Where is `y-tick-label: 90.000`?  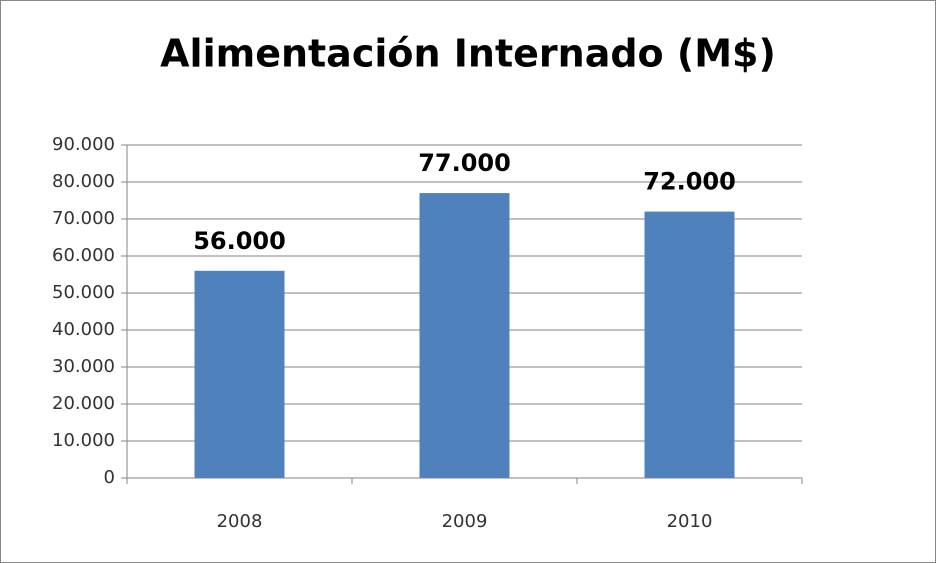 y-tick-label: 90.000 is located at coordinates (83, 144).